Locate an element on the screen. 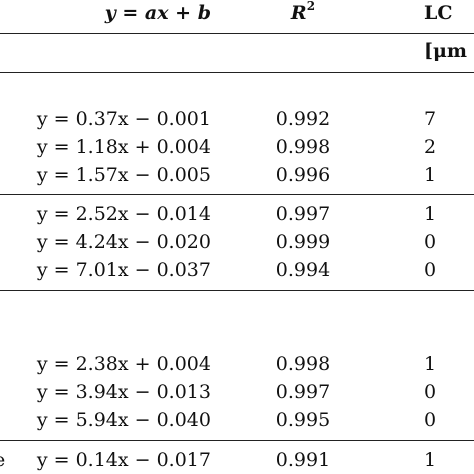 Image resolution: width=474 pixels, height=474 pixels. row-label-cell: e is located at coordinates (2, 460).